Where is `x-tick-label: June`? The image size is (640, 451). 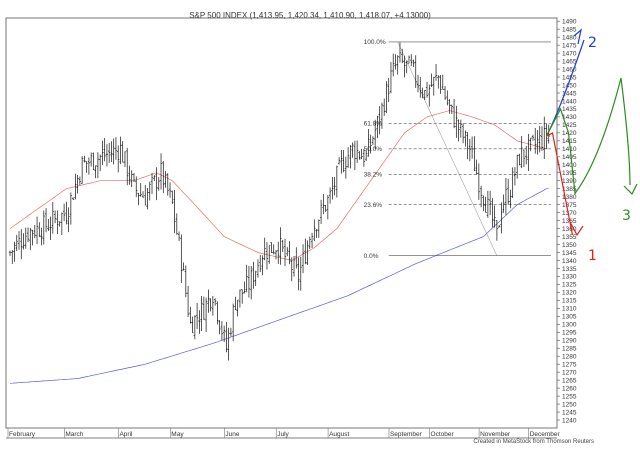
x-tick-label: June is located at coordinates (232, 434).